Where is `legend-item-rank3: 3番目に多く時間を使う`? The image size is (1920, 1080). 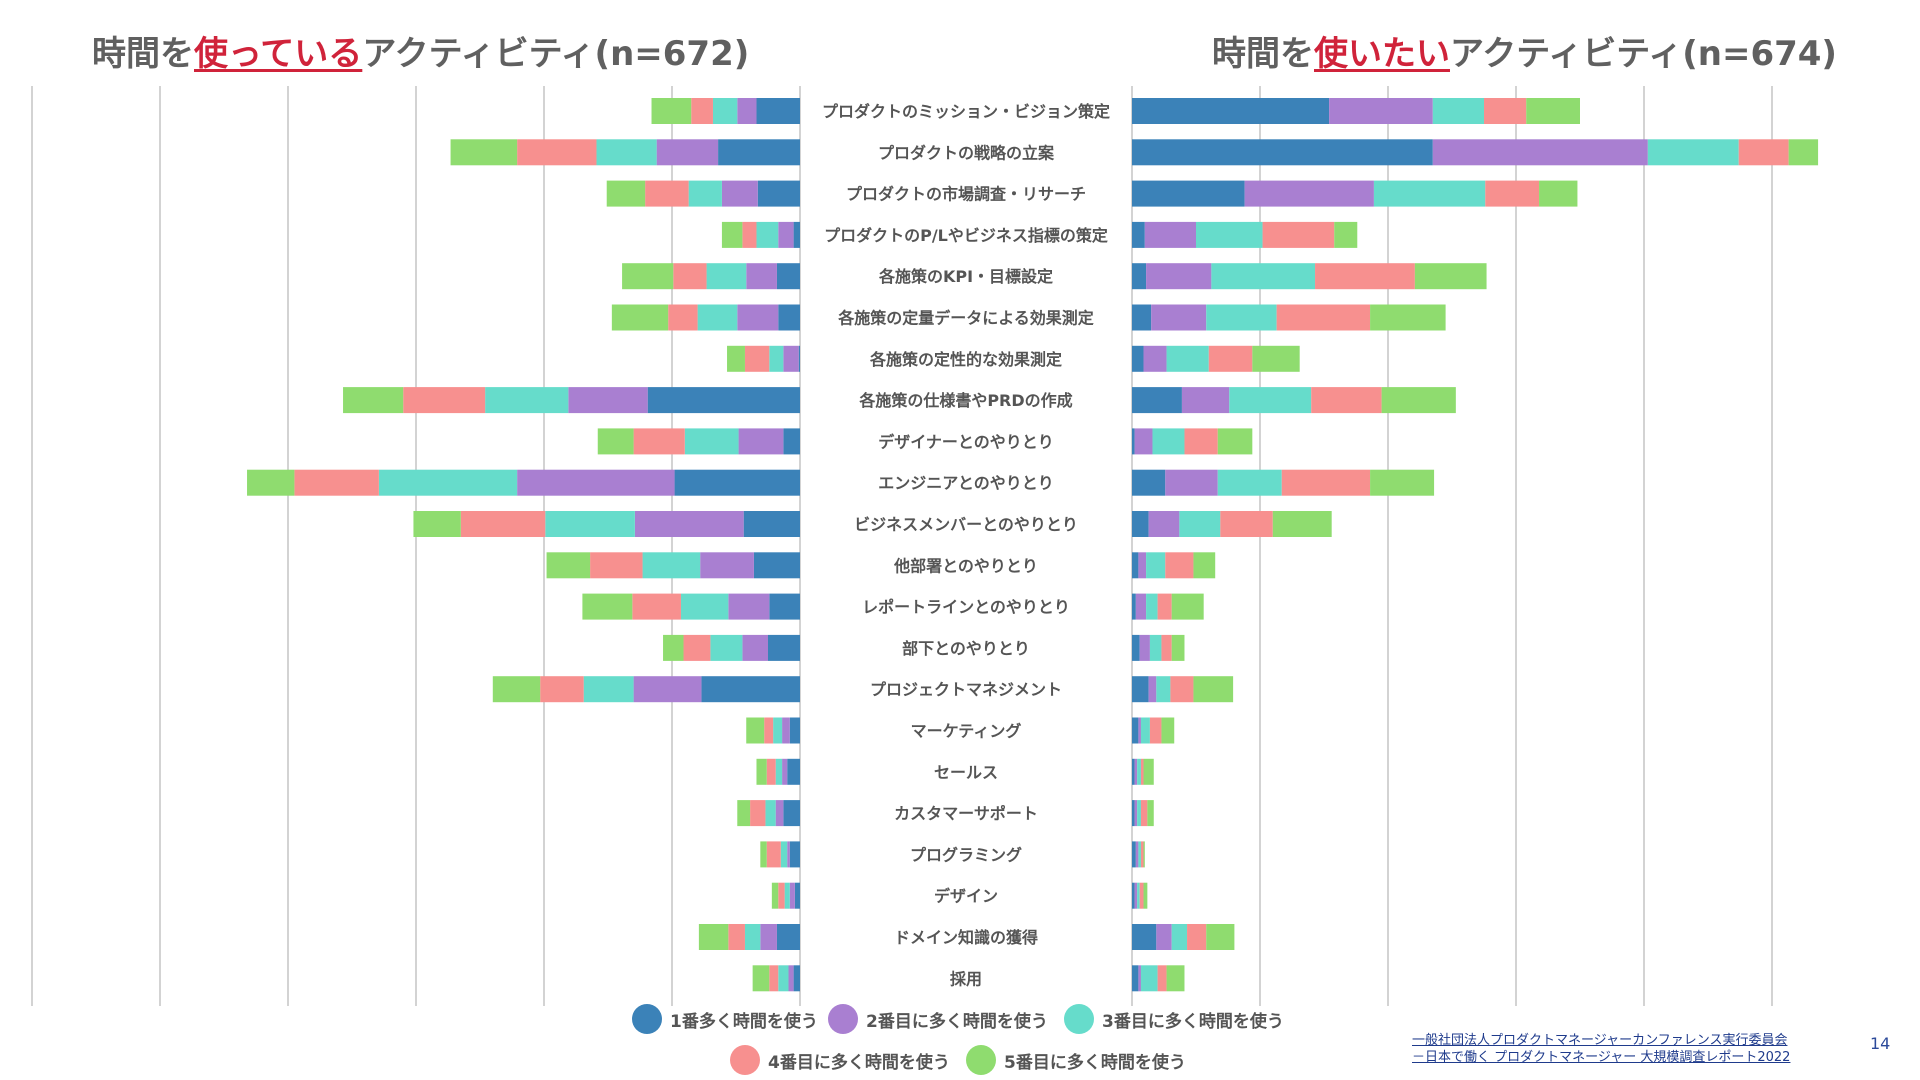
legend-item-rank3: 3番目に多く時間を使う is located at coordinates (1174, 1019).